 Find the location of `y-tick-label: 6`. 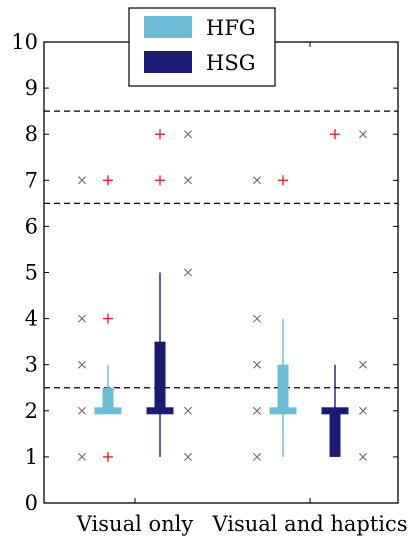

y-tick-label: 6 is located at coordinates (31, 226).